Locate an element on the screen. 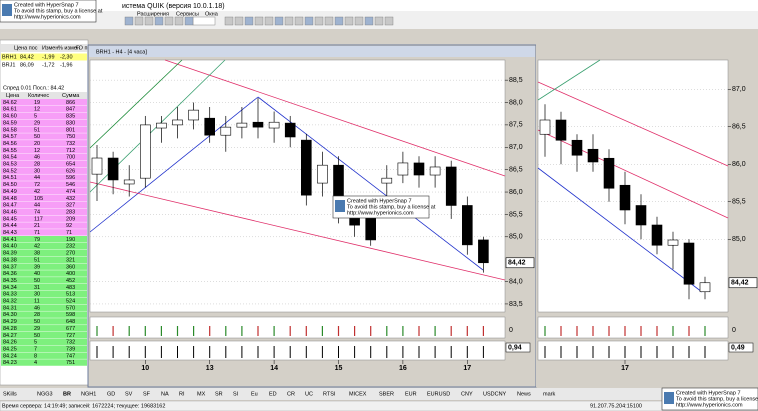 The height and width of the screenshot is (411, 758). tab: NGG3 is located at coordinates (45, 394).